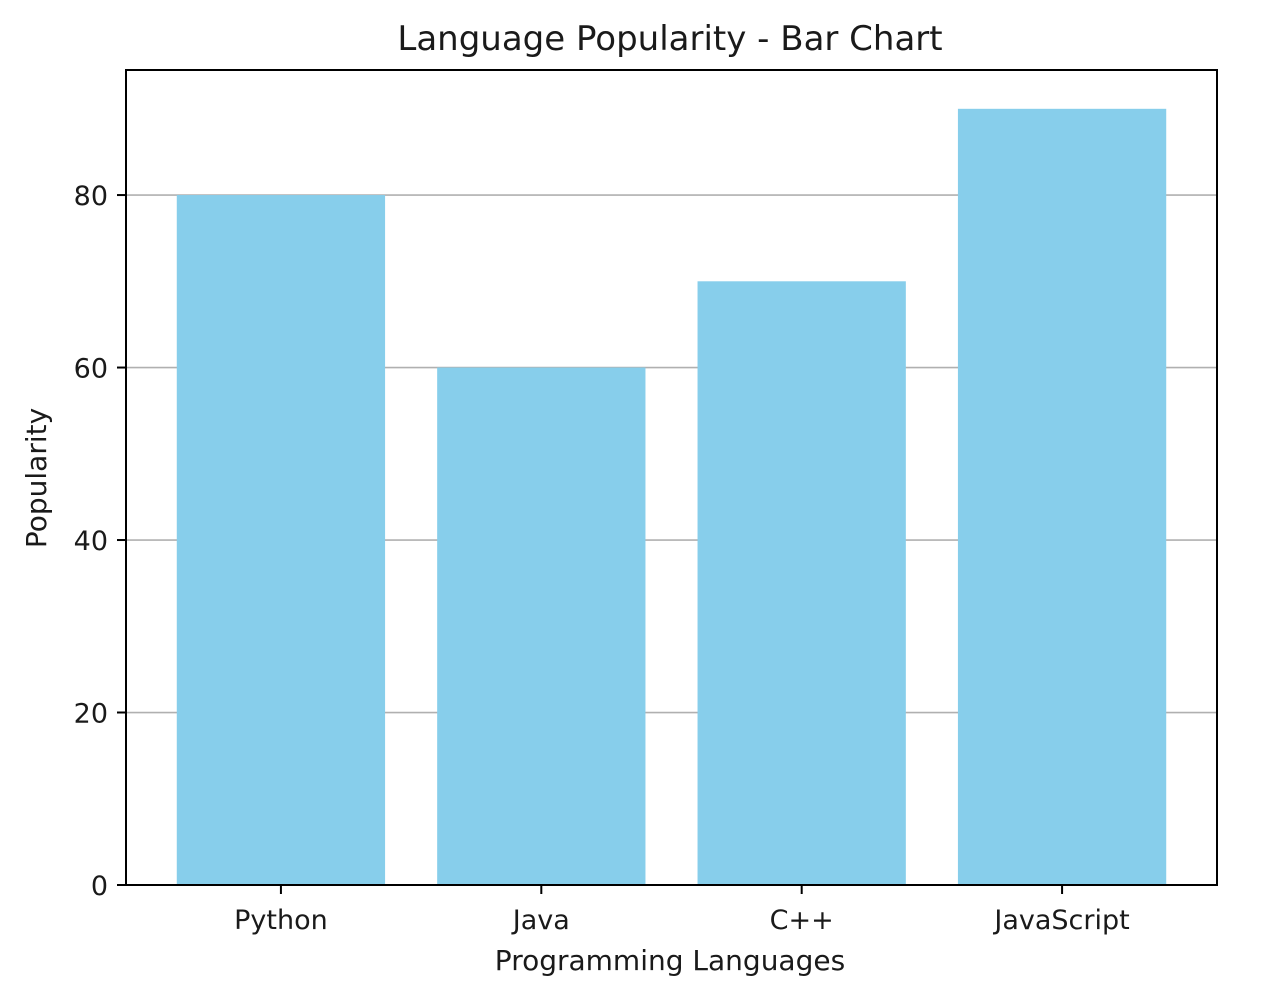 Image resolution: width=1282 pixels, height=1006 pixels. What do you see at coordinates (669, 39) in the screenshot?
I see `chart-title: Language Popularity - Bar Chart` at bounding box center [669, 39].